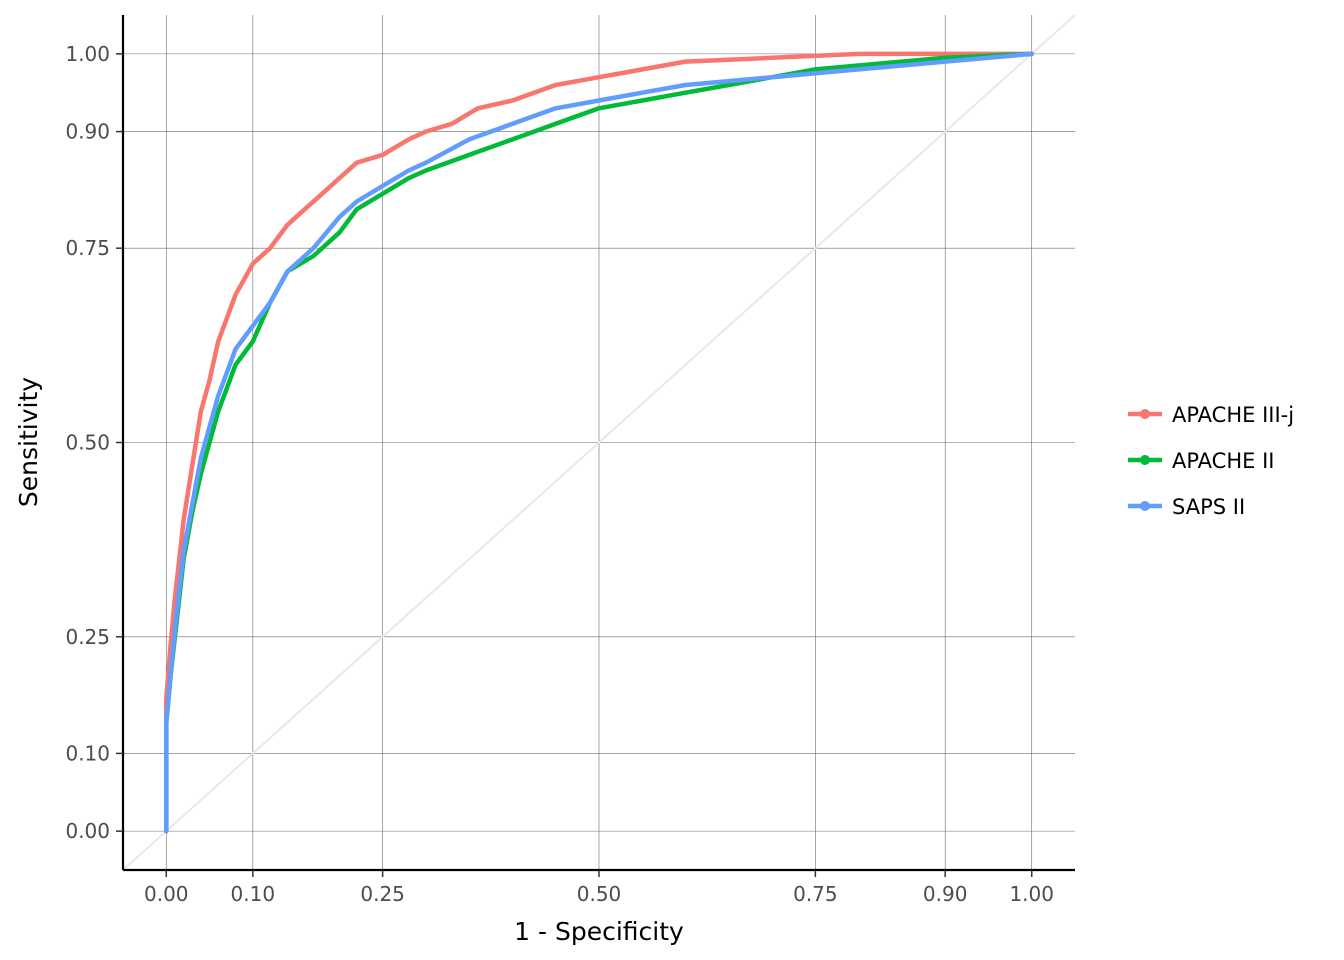 Image resolution: width=1344 pixels, height=960 pixels. What do you see at coordinates (166, 894) in the screenshot?
I see `x-tick-label: 0.00` at bounding box center [166, 894].